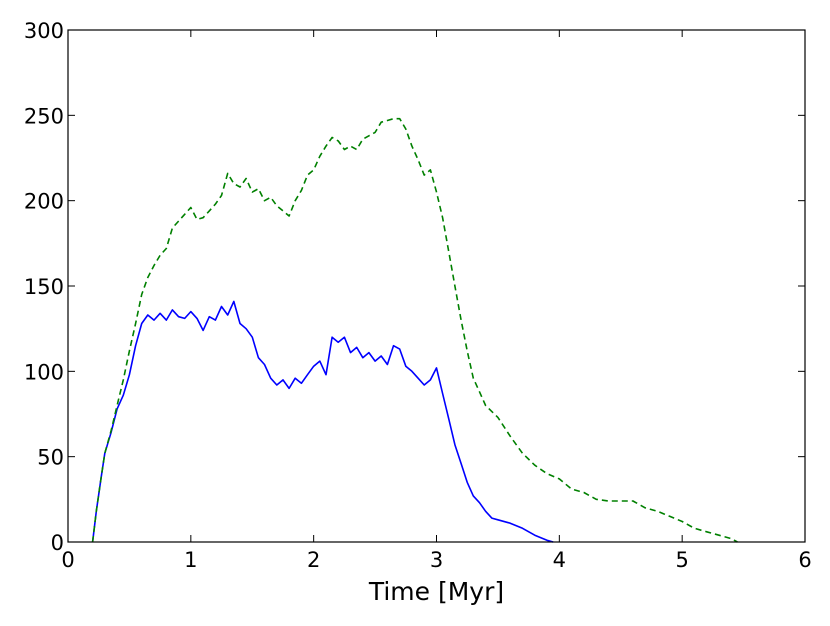 This screenshot has width=830, height=626. What do you see at coordinates (50, 458) in the screenshot?
I see `y-tick-label: 50` at bounding box center [50, 458].